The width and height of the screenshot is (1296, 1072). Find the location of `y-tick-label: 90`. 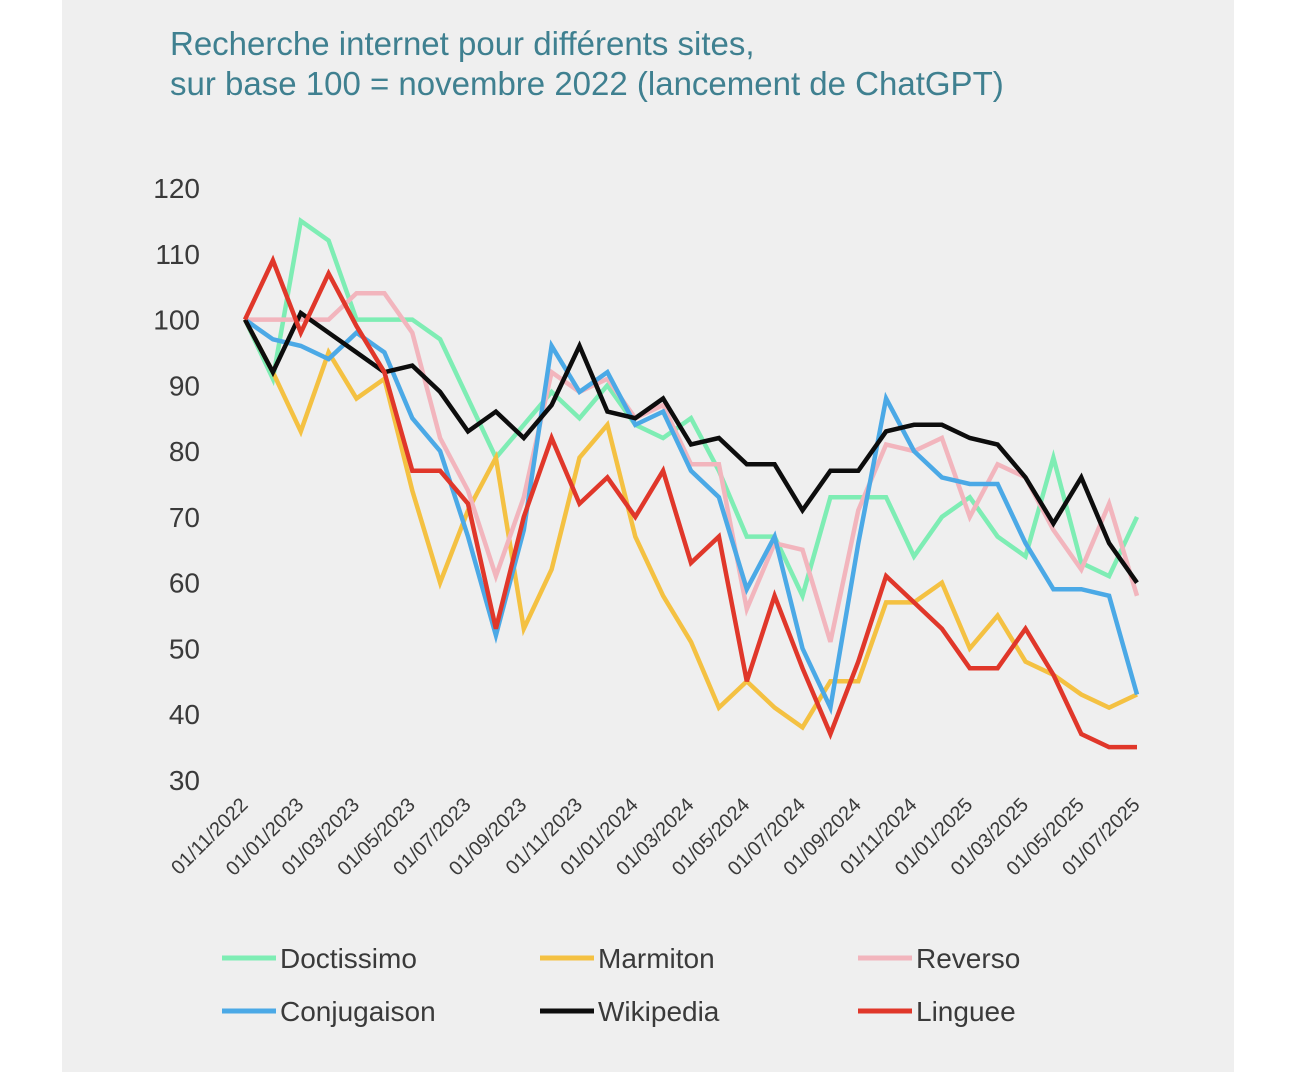

y-tick-label: 90 is located at coordinates (184, 385).